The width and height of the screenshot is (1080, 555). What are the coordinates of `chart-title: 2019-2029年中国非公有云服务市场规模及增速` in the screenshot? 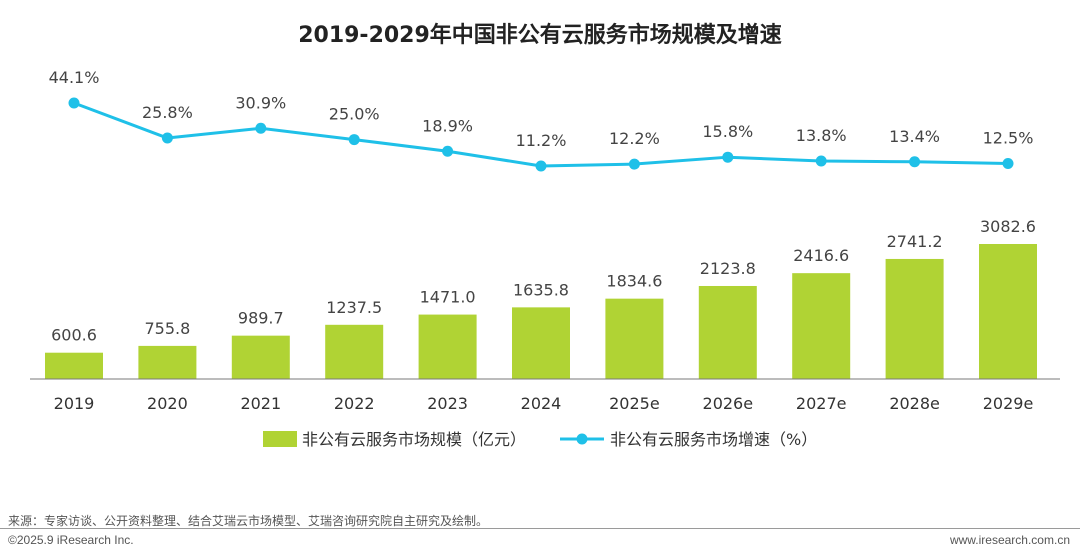 It's located at (540, 35).